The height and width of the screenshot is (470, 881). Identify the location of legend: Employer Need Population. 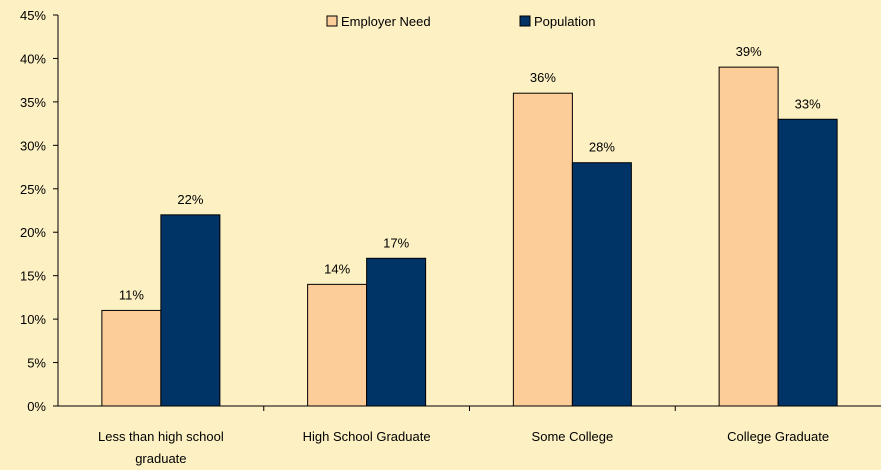
(460, 21).